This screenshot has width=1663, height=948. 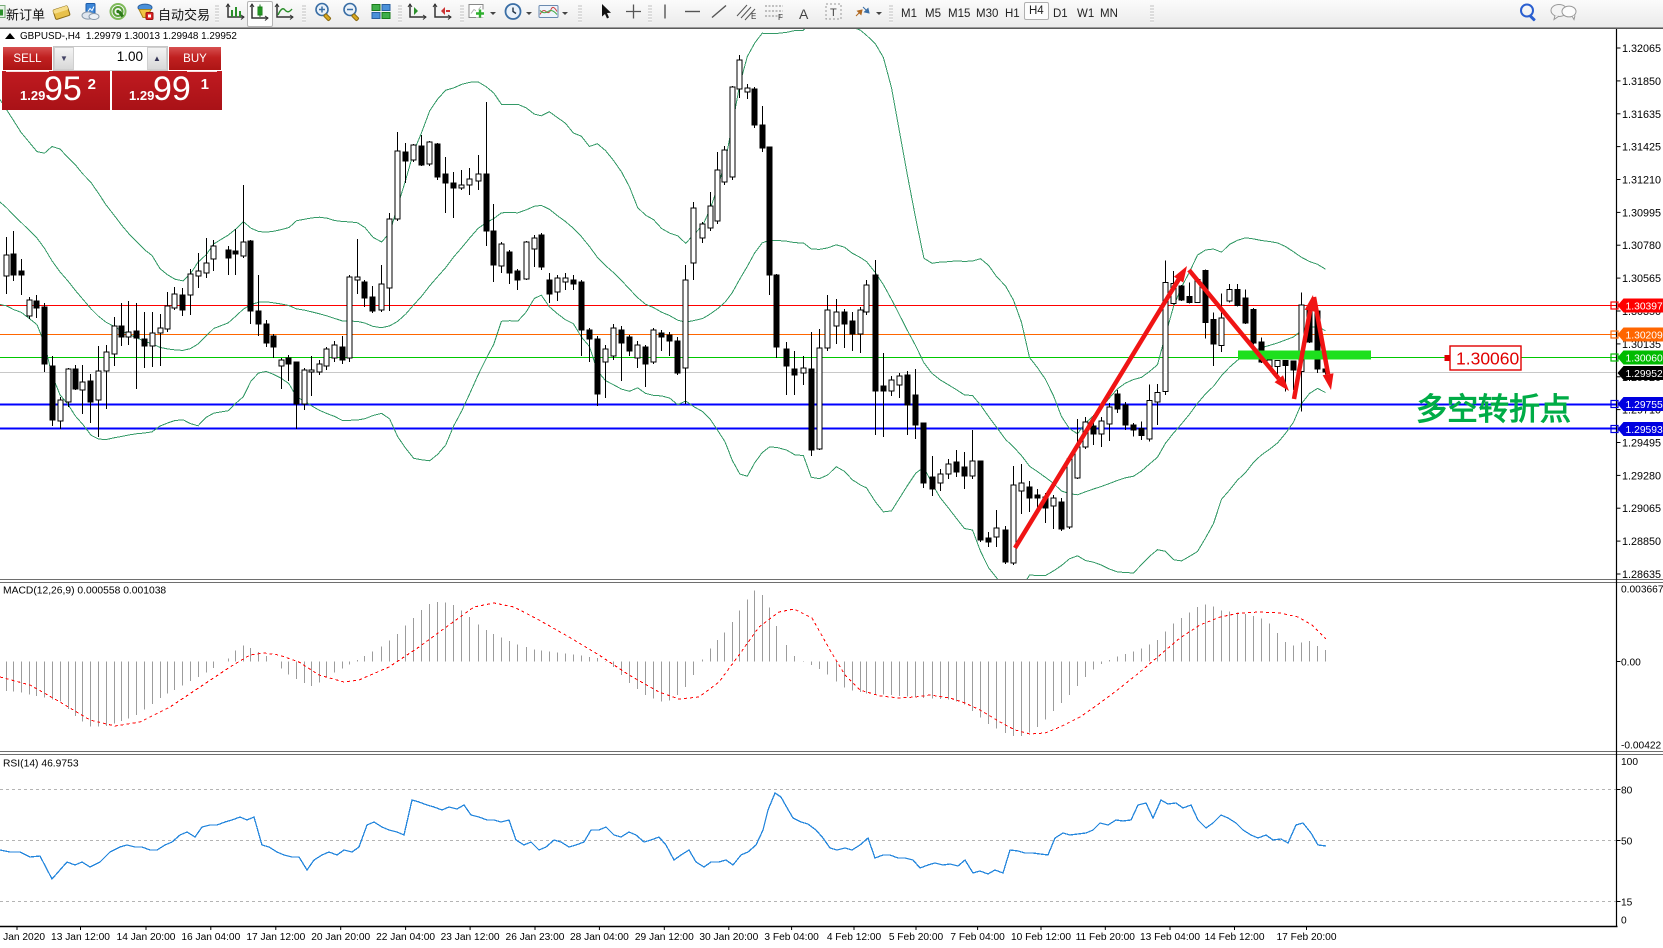 What do you see at coordinates (1234, 937) in the screenshot?
I see `svg-text: 14 Feb 12:00` at bounding box center [1234, 937].